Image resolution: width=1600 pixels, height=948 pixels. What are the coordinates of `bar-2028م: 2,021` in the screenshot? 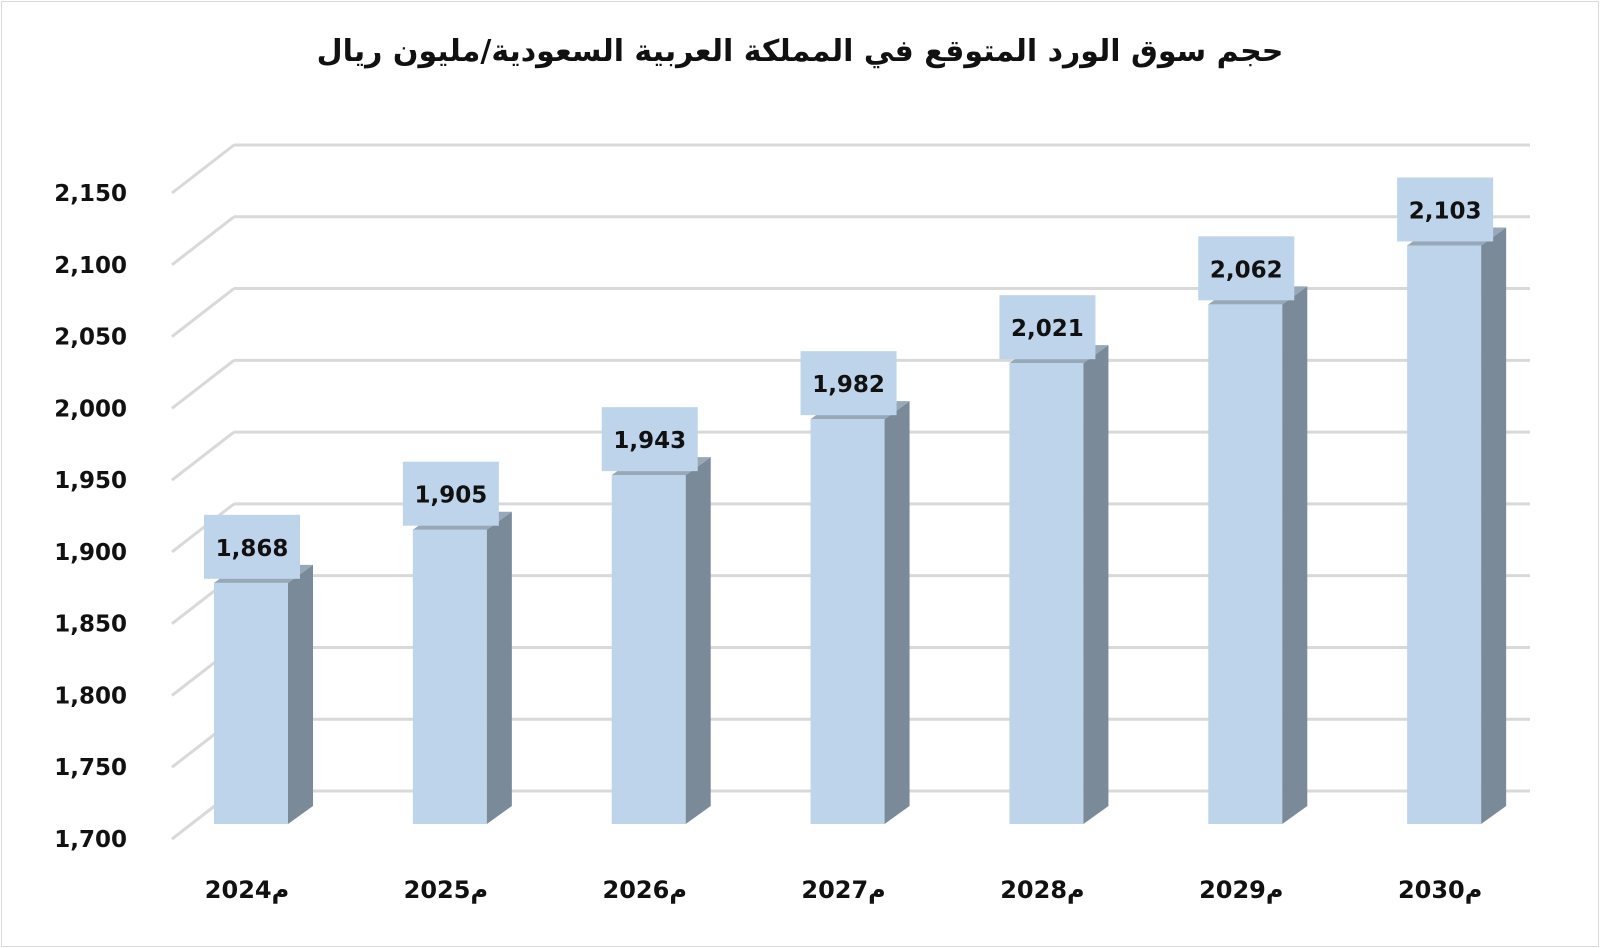 It's located at (1054, 559).